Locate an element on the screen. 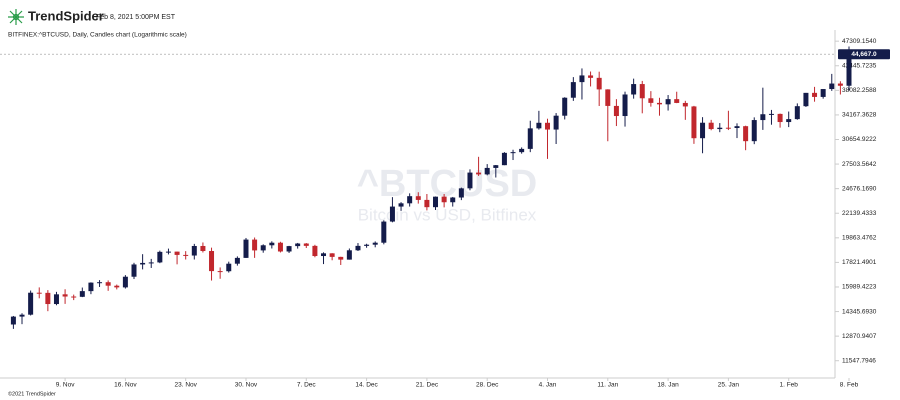  y-tick-label: 12870.9407 is located at coordinates (859, 336).